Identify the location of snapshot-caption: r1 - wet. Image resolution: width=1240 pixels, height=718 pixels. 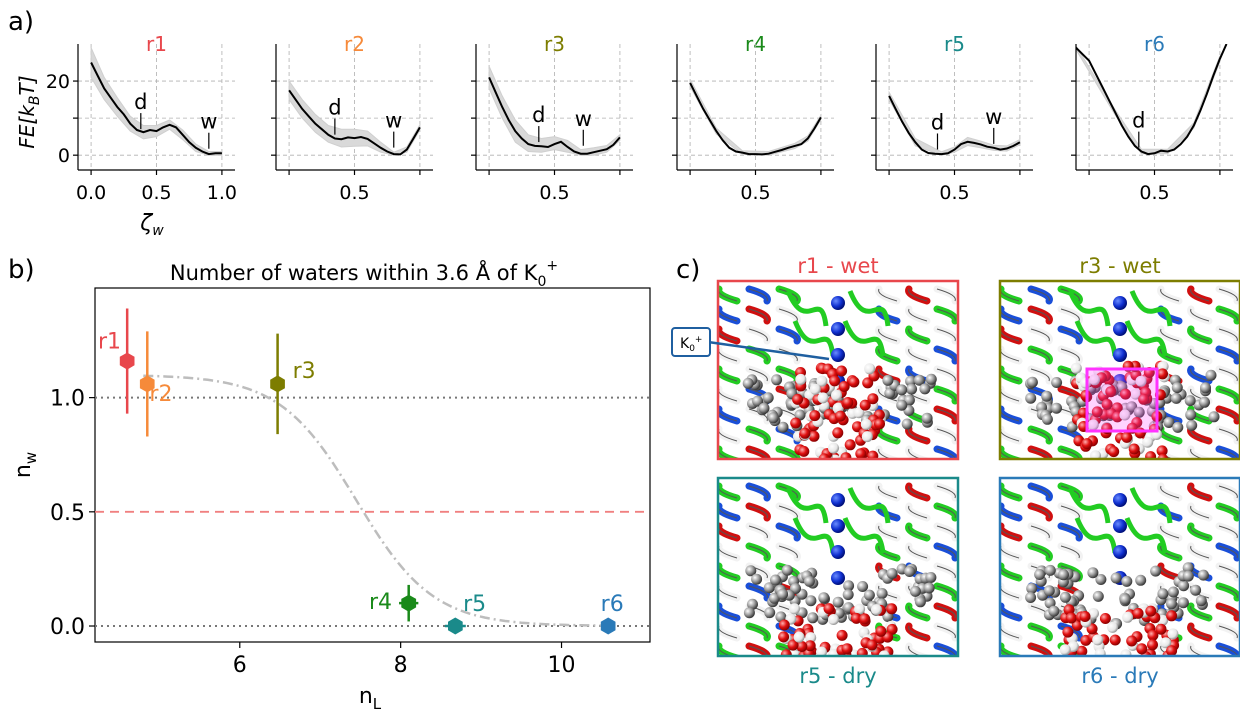
(837, 266).